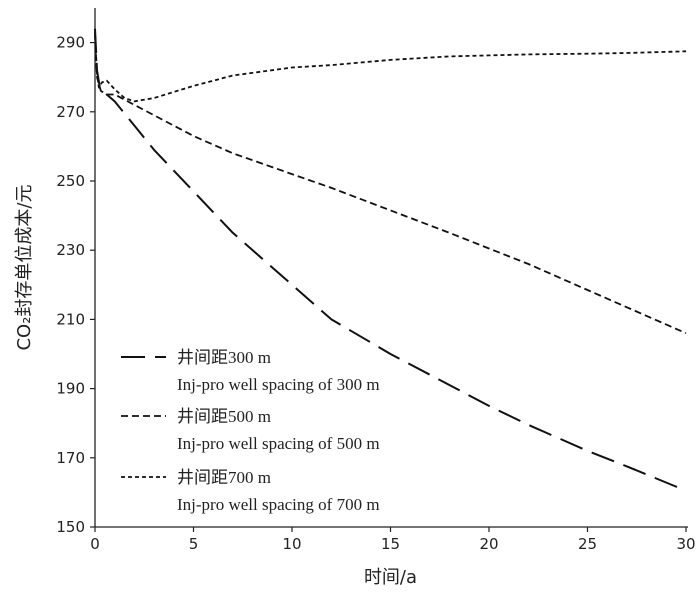 Image resolution: width=700 pixels, height=592 pixels. I want to click on y-tick-label: 270, so click(70, 112).